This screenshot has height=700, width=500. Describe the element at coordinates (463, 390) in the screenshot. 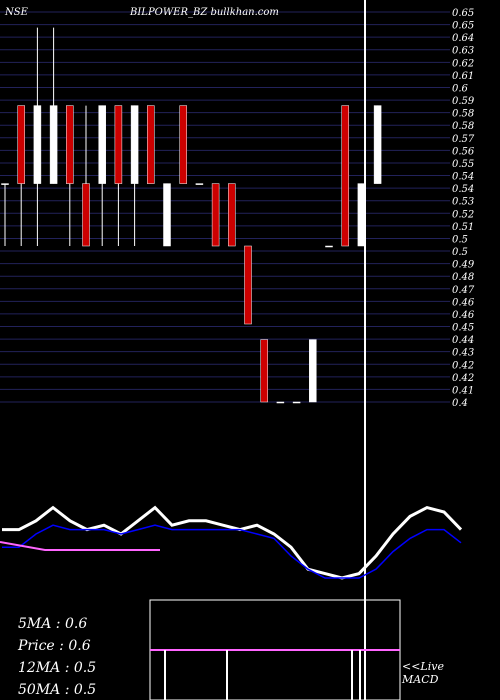

I see `y-tick-label: 0.41` at that location.